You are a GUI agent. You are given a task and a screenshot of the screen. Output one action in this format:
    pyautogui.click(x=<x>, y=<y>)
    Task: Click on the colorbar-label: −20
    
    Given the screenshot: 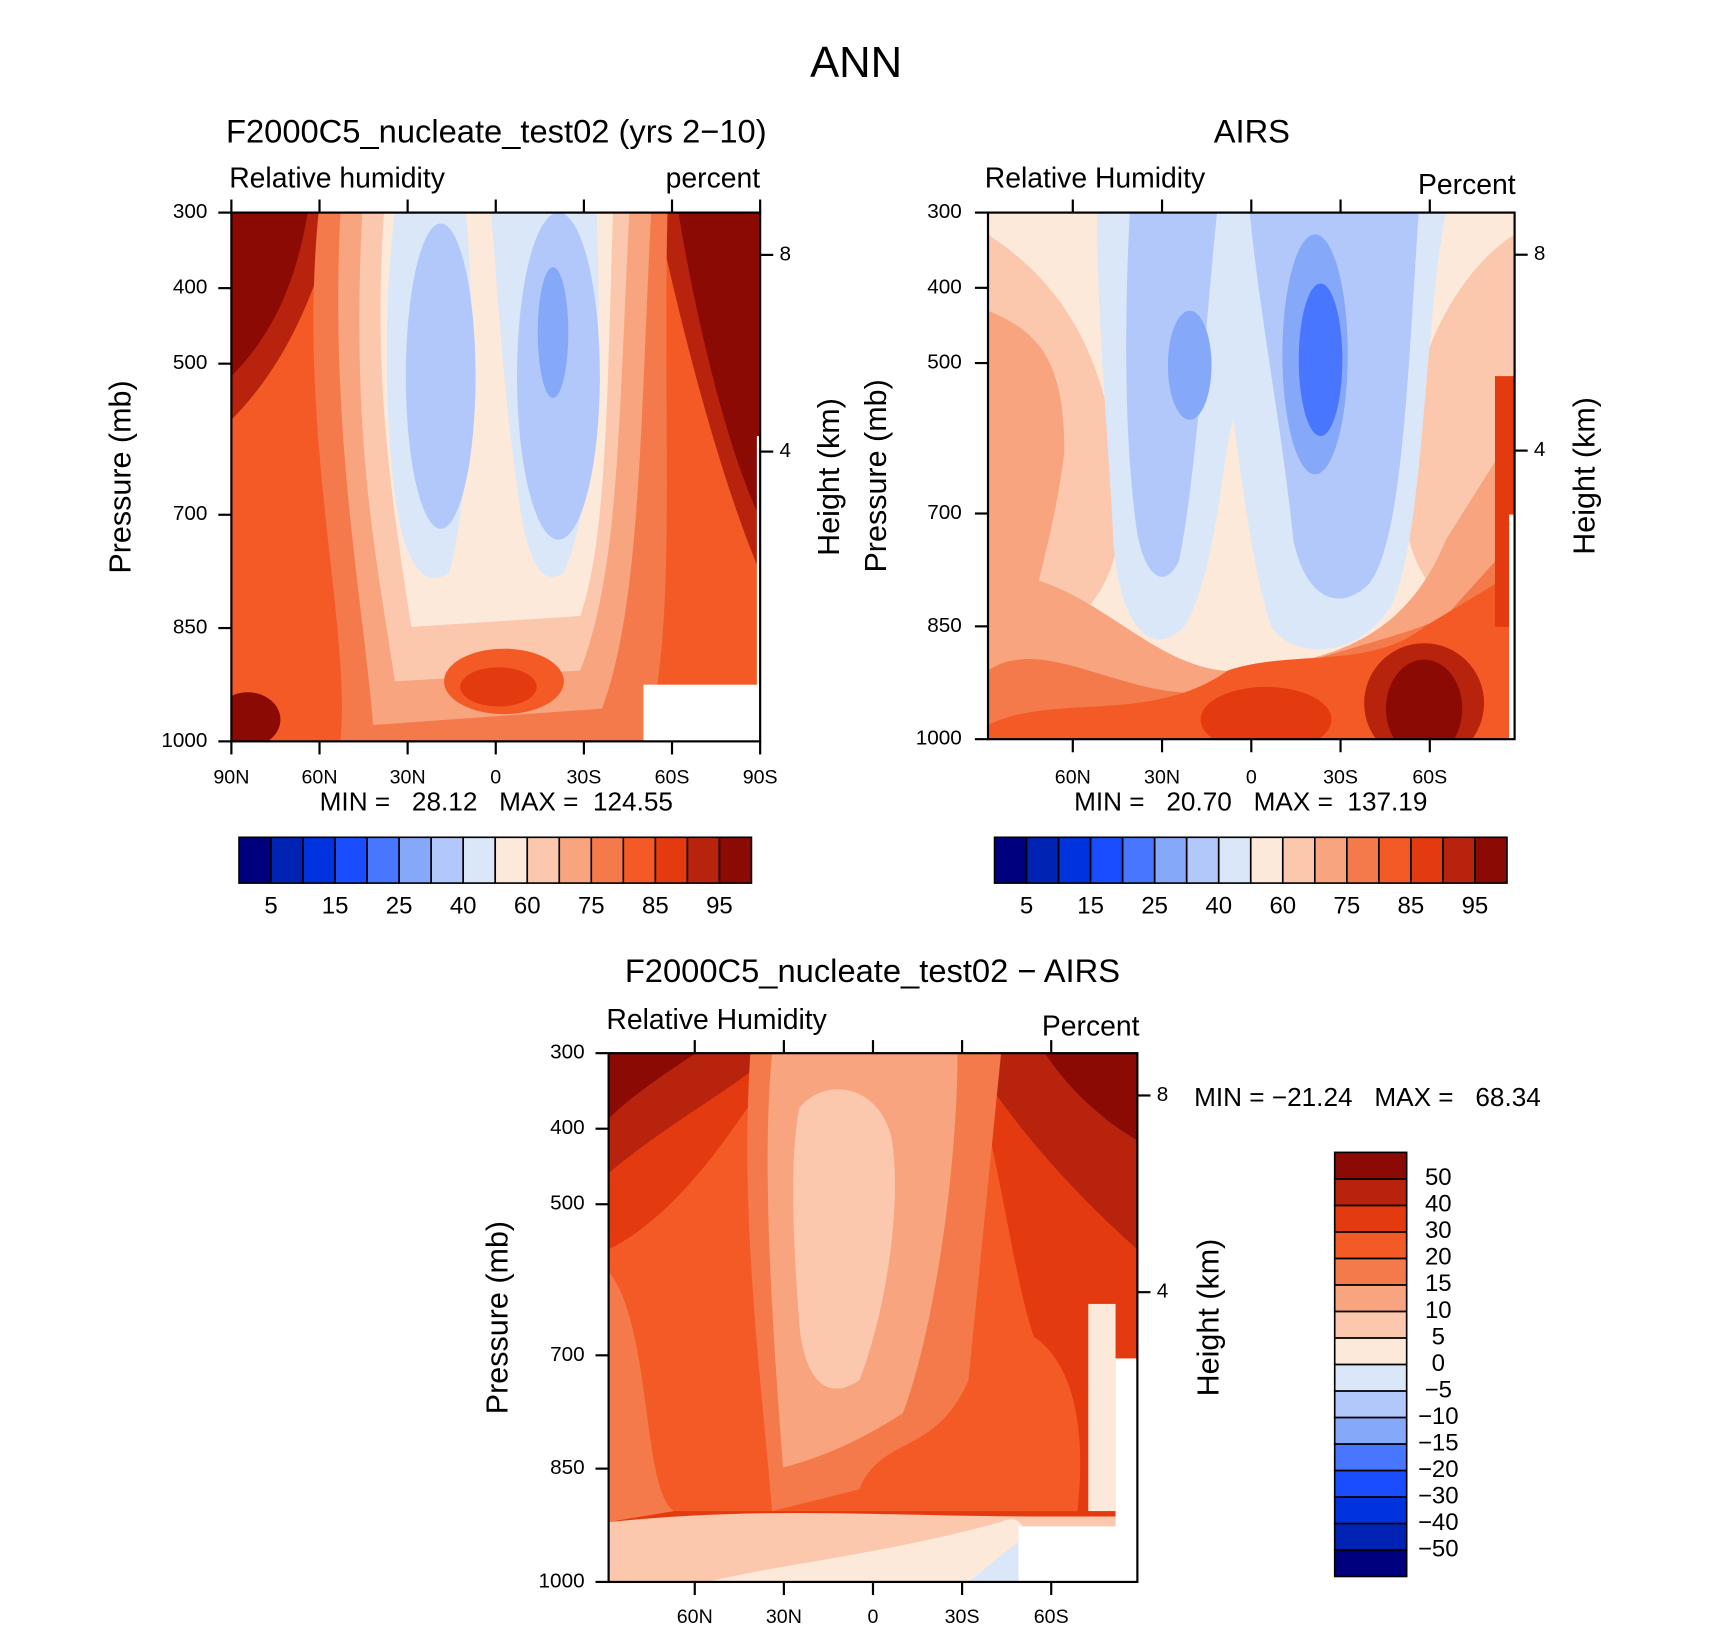 What is the action you would take?
    pyautogui.click(x=1438, y=1469)
    